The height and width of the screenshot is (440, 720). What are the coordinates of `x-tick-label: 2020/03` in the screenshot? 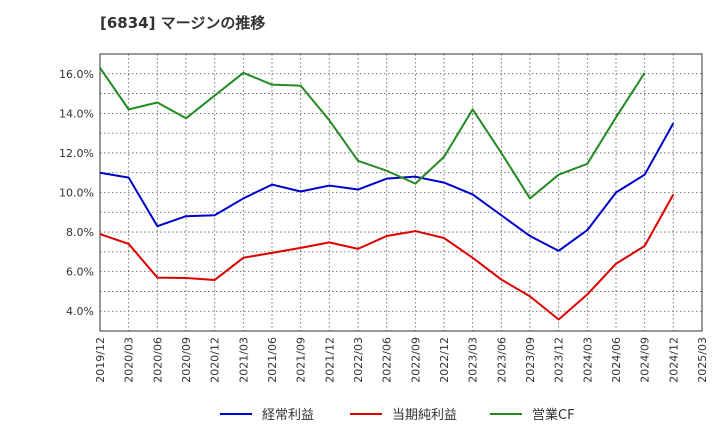 It's located at (129, 360).